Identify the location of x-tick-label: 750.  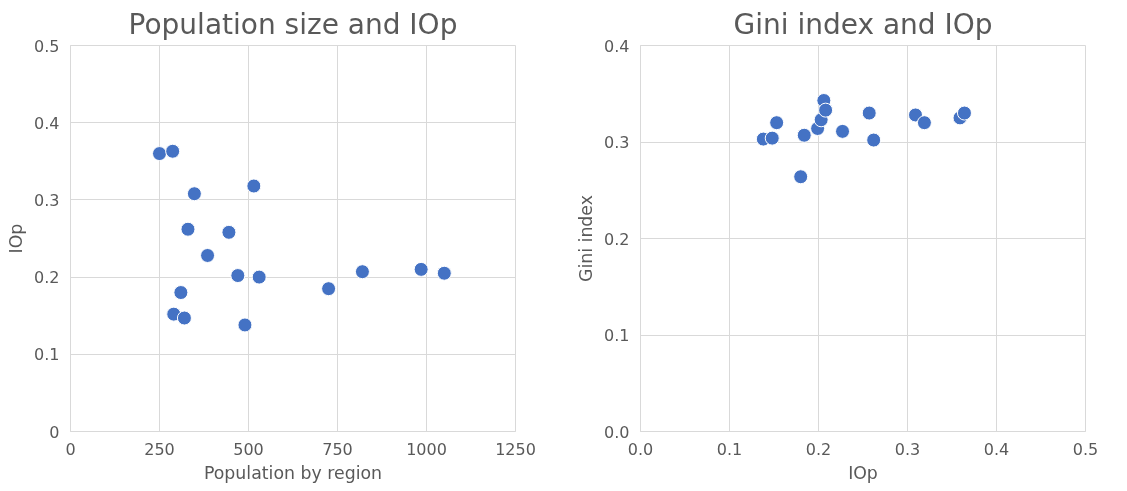
(337, 449).